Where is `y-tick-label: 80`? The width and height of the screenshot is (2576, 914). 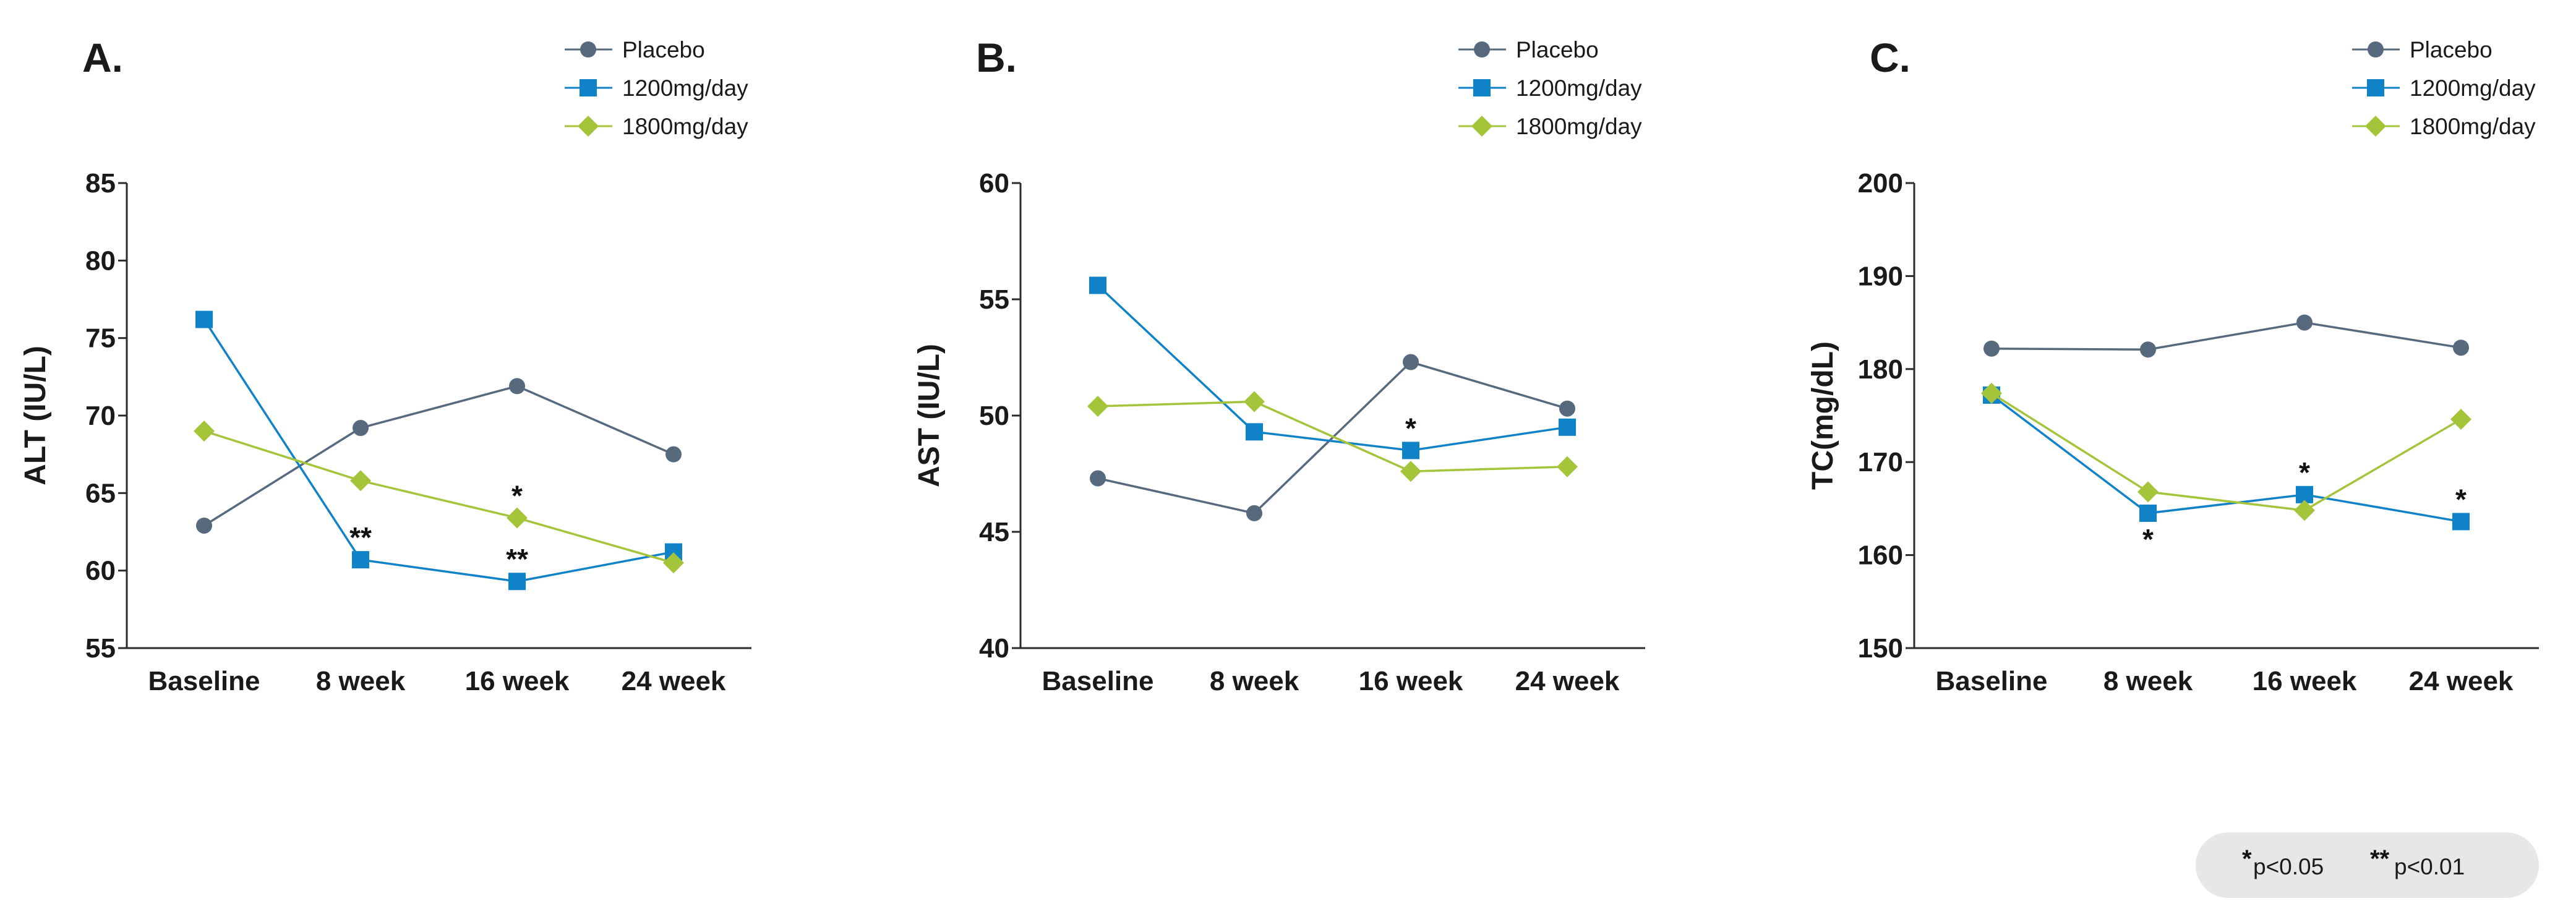 y-tick-label: 80 is located at coordinates (100, 261).